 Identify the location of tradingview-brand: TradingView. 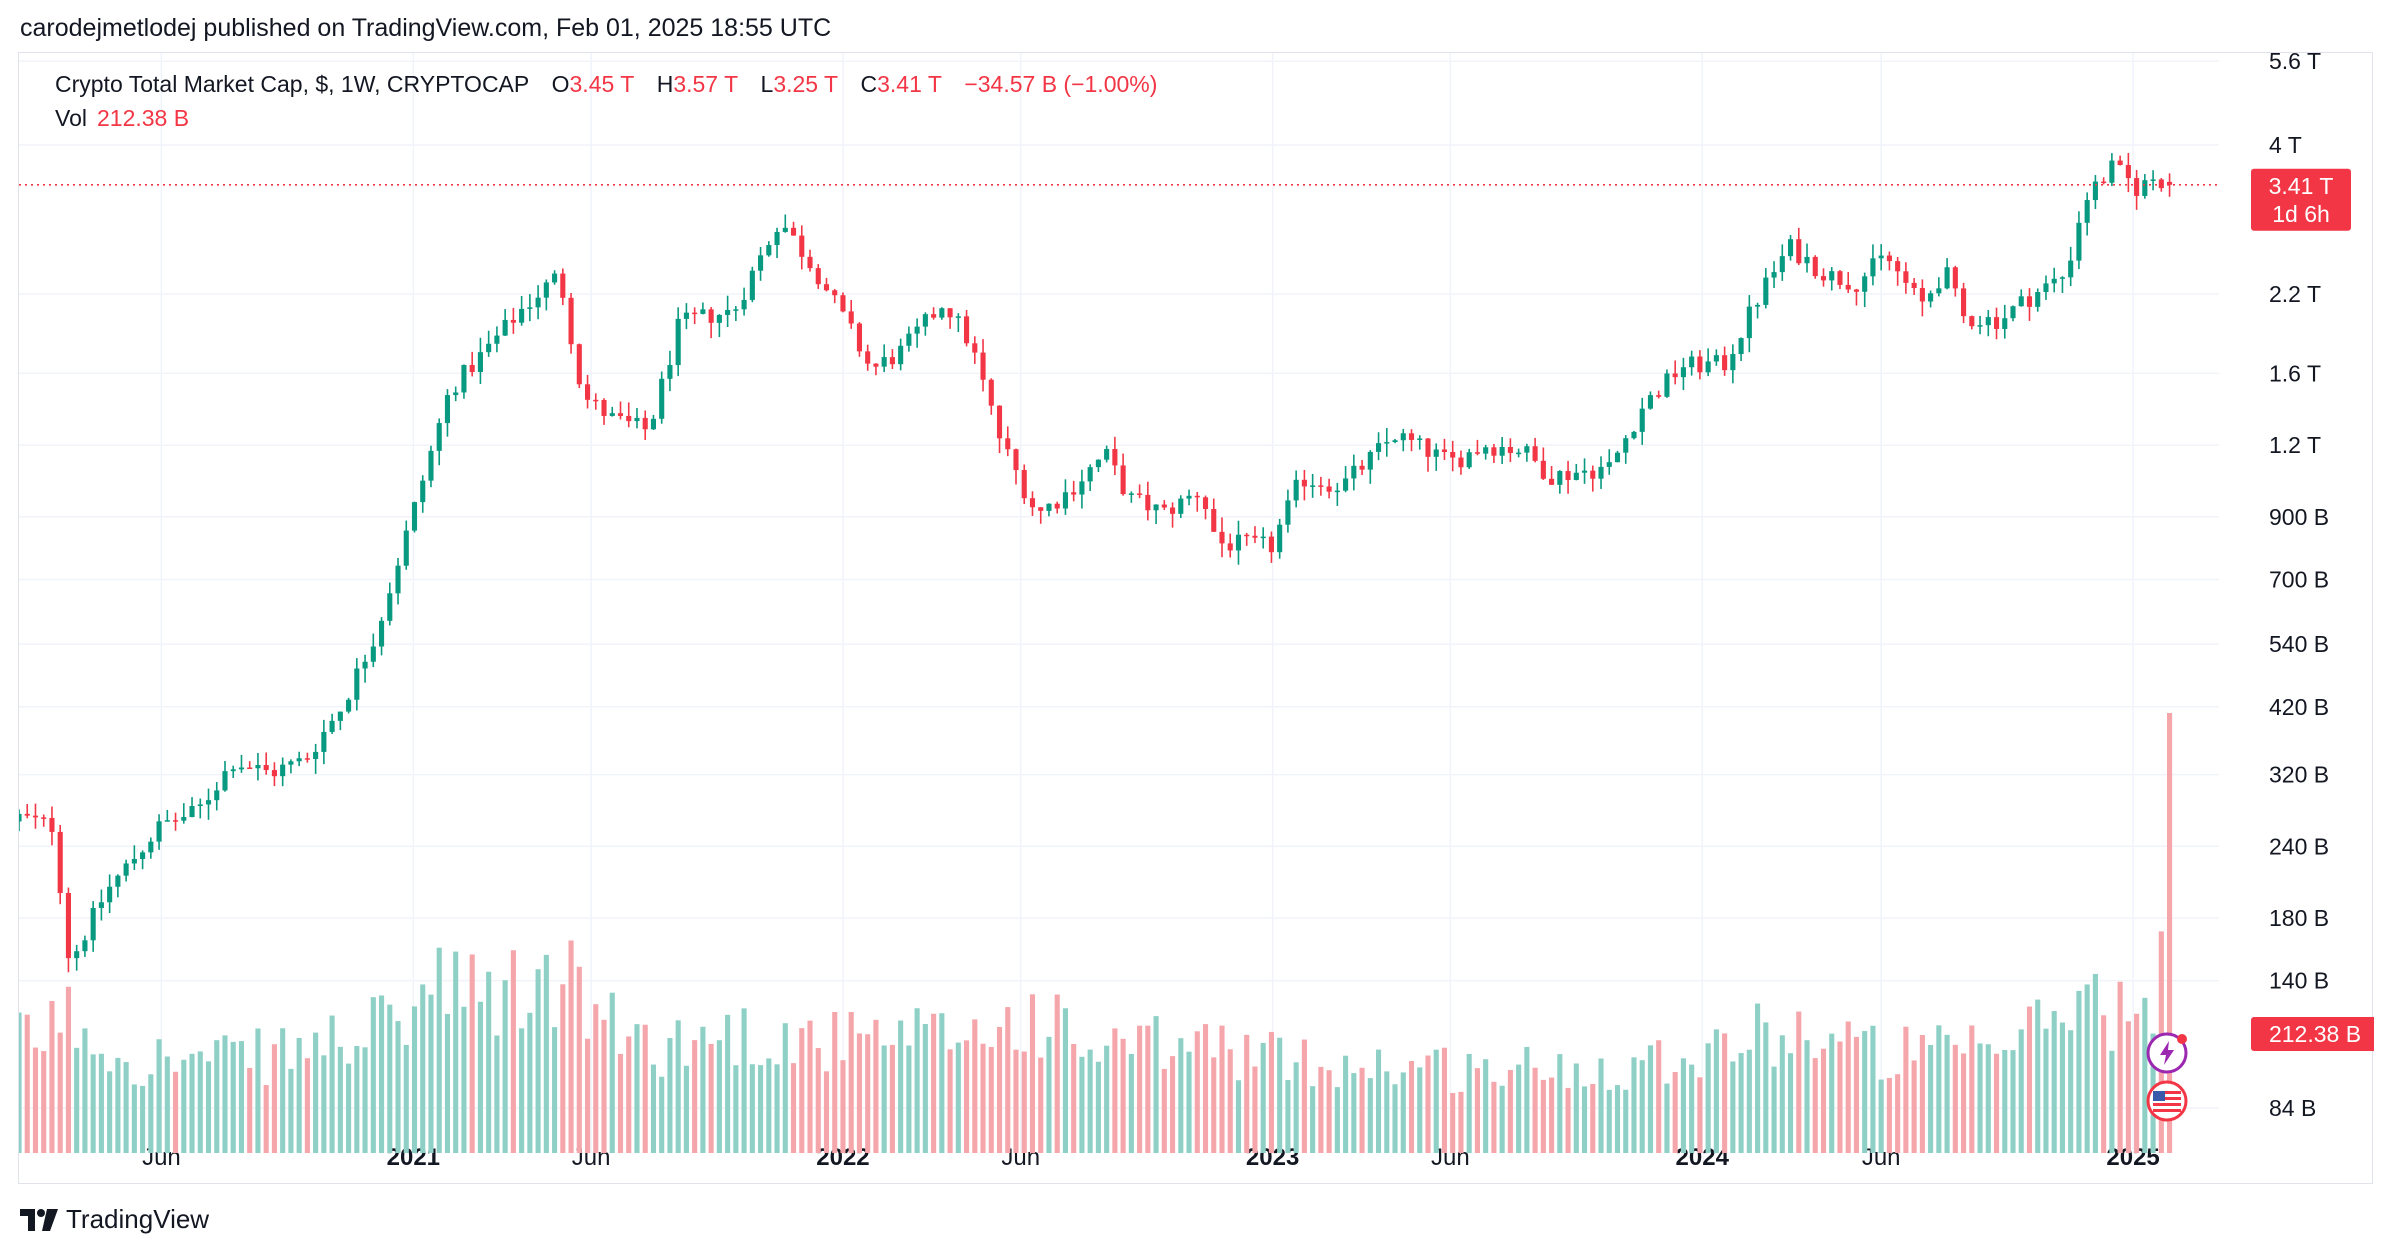
(114, 1219).